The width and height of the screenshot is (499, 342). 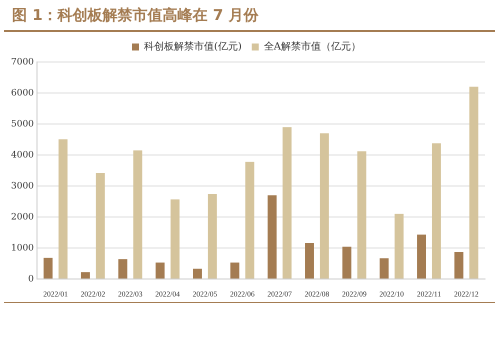 I want to click on y-tick-label: 3000, so click(x=22, y=186).